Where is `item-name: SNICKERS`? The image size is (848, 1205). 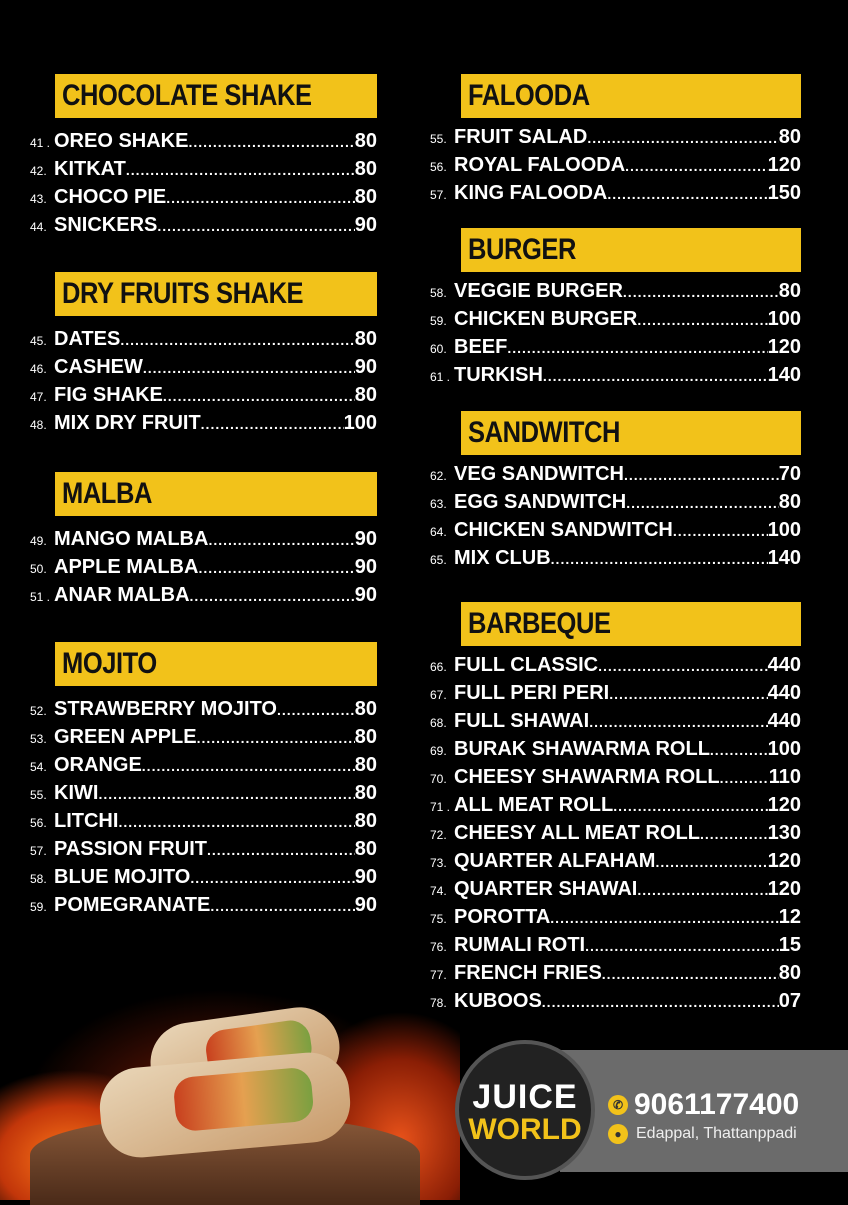 item-name: SNICKERS is located at coordinates (106, 225).